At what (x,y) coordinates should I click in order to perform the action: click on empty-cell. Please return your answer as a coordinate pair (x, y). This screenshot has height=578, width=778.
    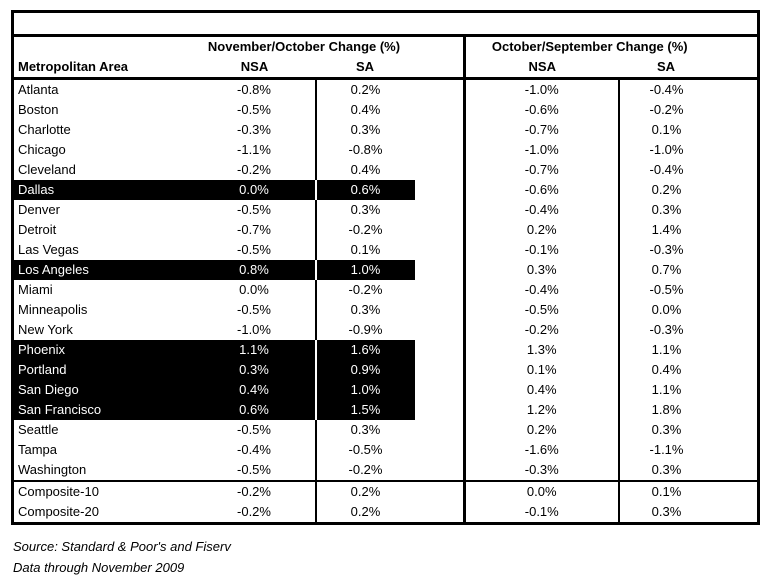
    Looking at the image, I should click on (103, 47).